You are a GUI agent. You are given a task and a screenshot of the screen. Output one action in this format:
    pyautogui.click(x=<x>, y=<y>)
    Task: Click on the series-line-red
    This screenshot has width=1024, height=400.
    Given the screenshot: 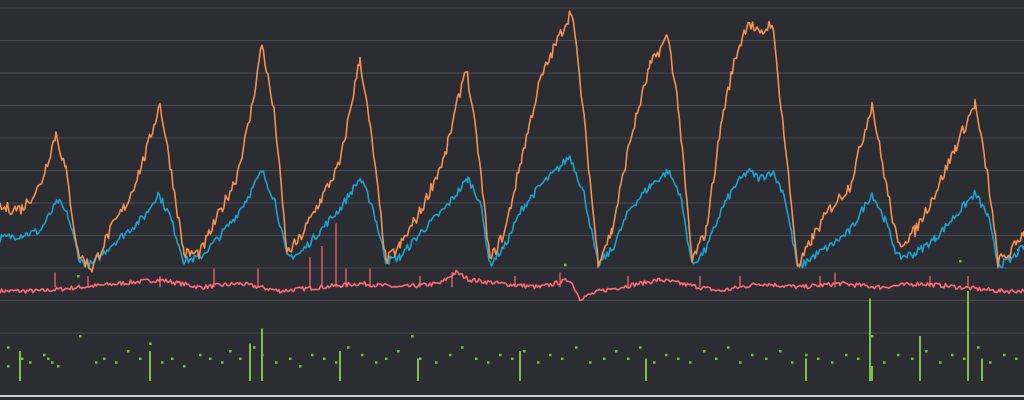 What is the action you would take?
    pyautogui.click(x=512, y=285)
    